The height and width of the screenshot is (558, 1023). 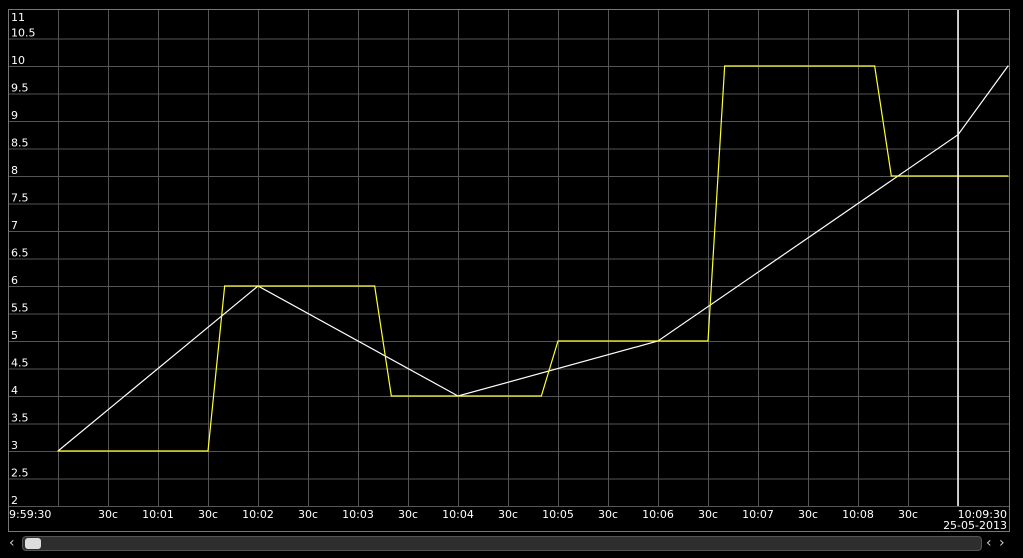 I want to click on y-tick-label: 6.5, so click(x=20, y=253).